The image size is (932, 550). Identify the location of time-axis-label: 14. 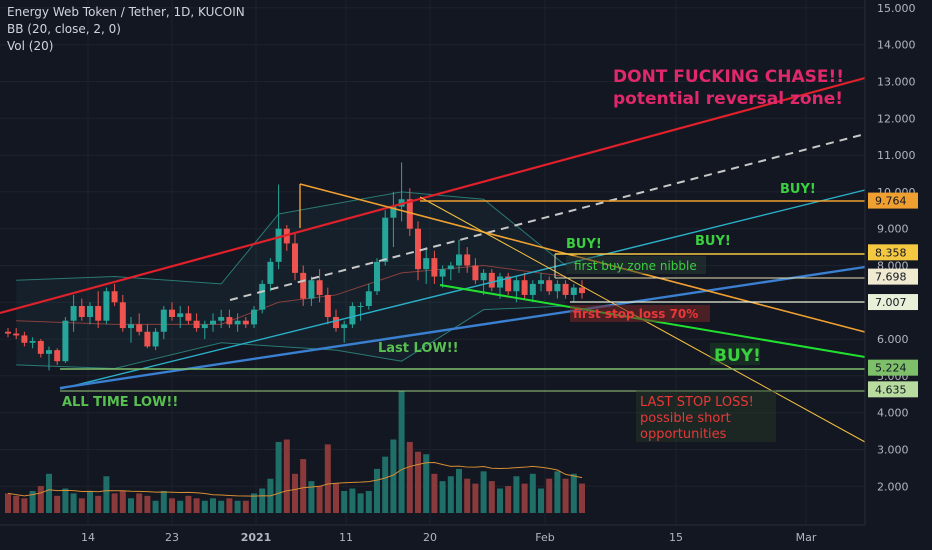
(88, 537).